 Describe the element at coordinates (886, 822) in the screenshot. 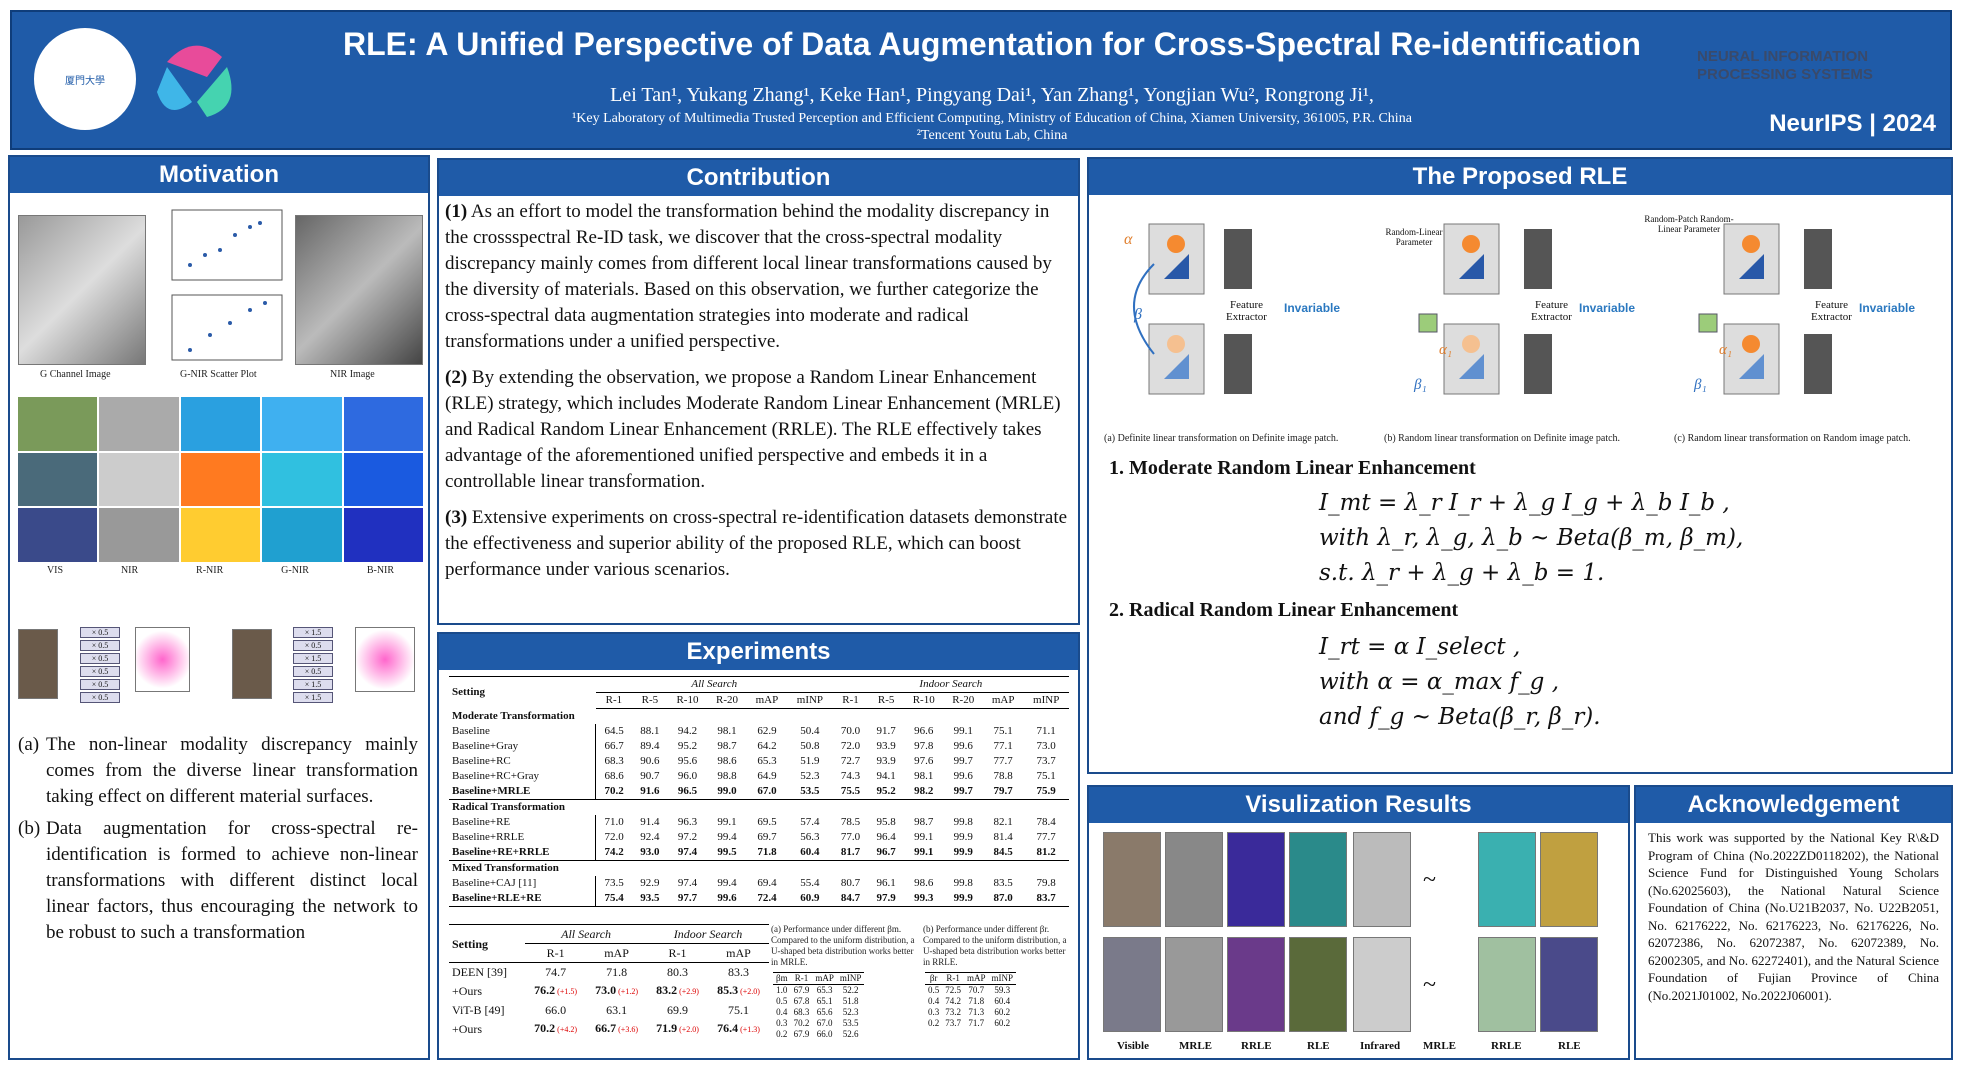

I see `table-cell: 95.8` at that location.